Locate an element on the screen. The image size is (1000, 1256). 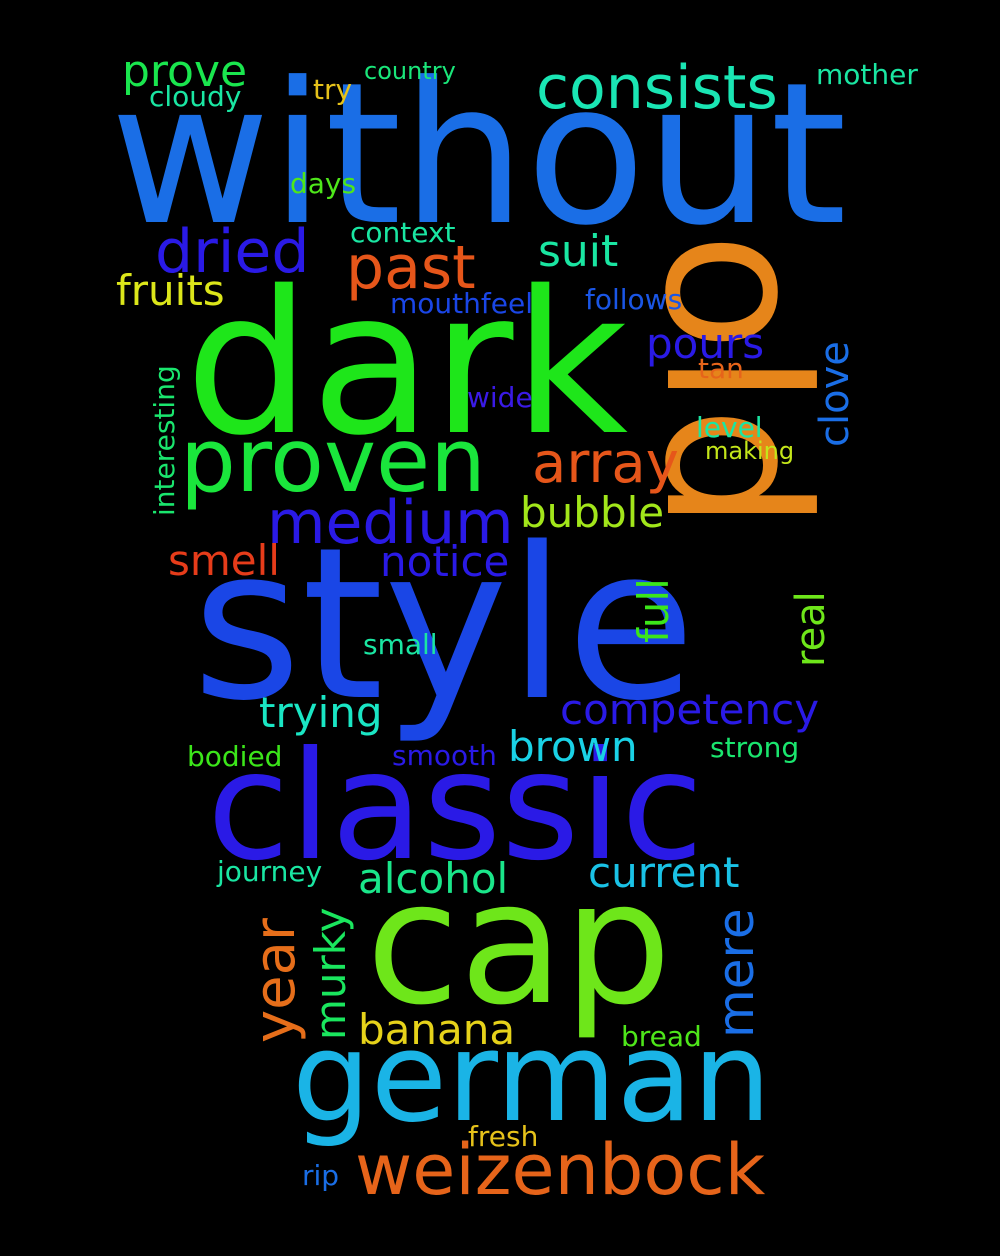
word-clove: clove is located at coordinates (835, 394).